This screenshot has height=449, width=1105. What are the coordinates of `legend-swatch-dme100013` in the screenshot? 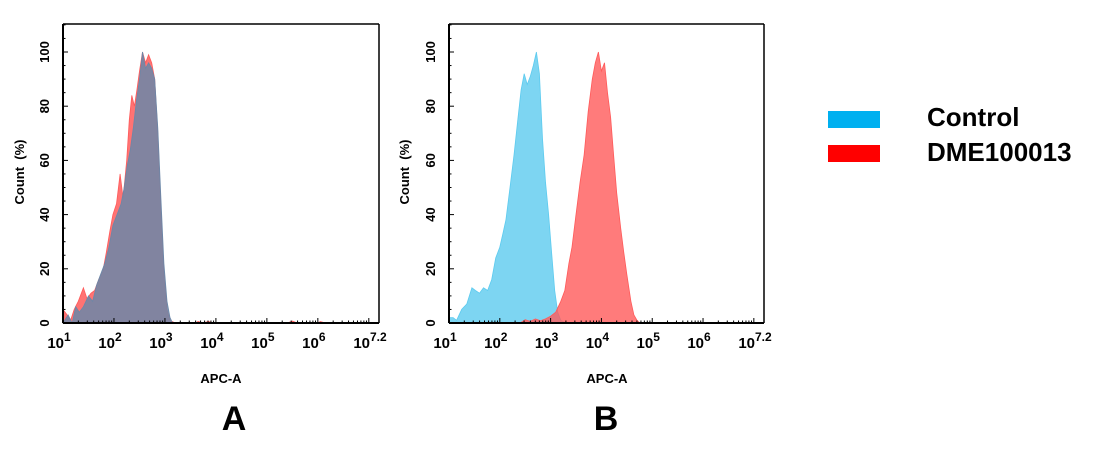 It's located at (854, 153).